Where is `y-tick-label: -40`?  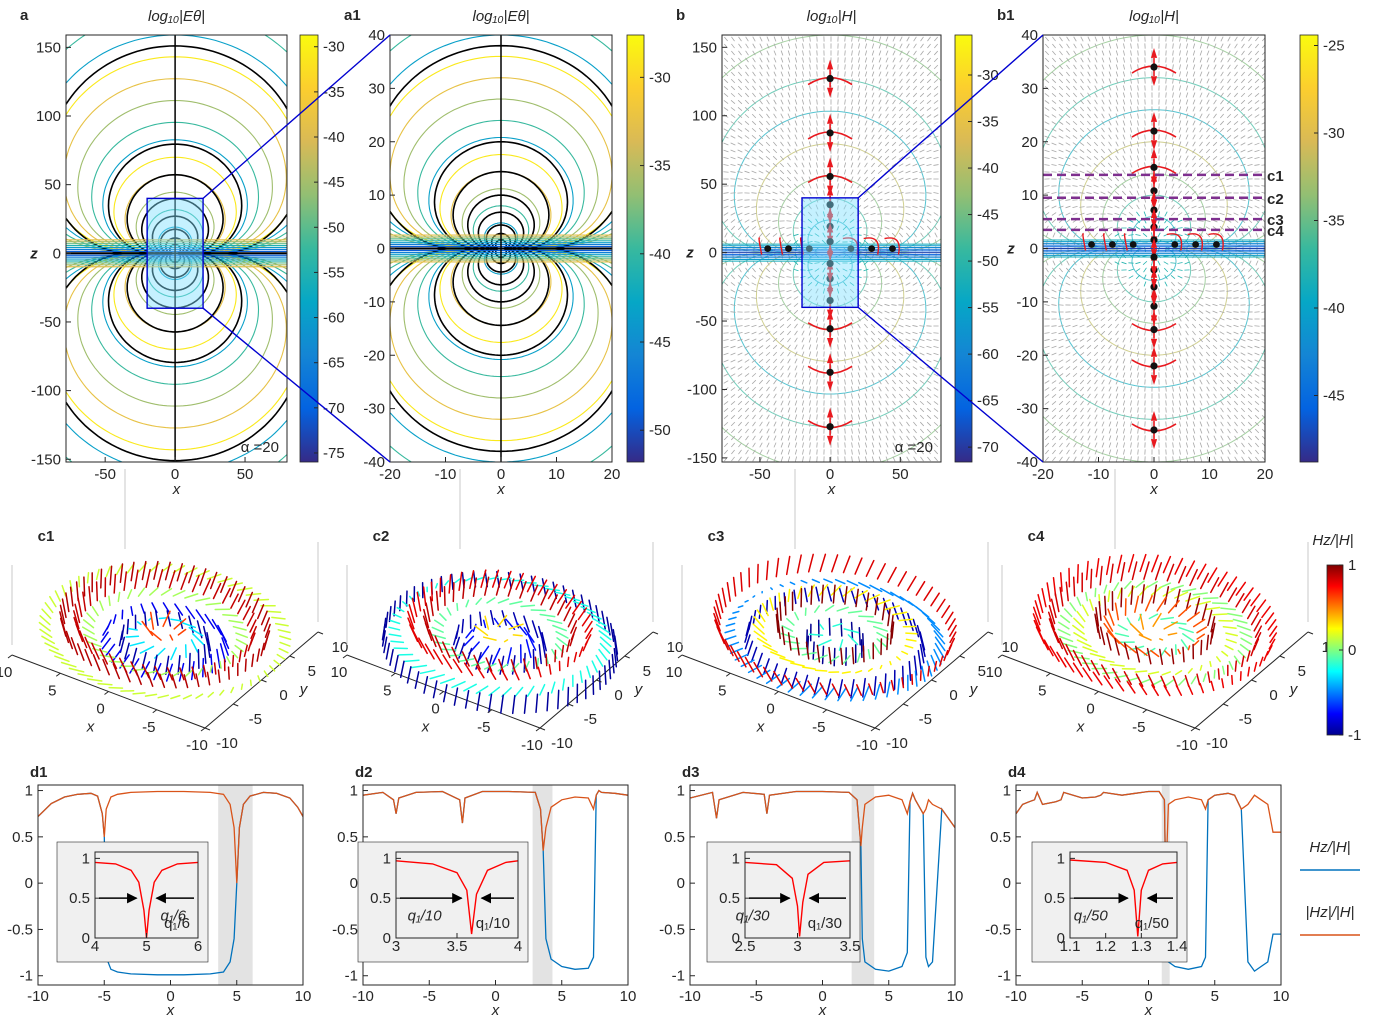
y-tick-label: -40 is located at coordinates (1027, 462).